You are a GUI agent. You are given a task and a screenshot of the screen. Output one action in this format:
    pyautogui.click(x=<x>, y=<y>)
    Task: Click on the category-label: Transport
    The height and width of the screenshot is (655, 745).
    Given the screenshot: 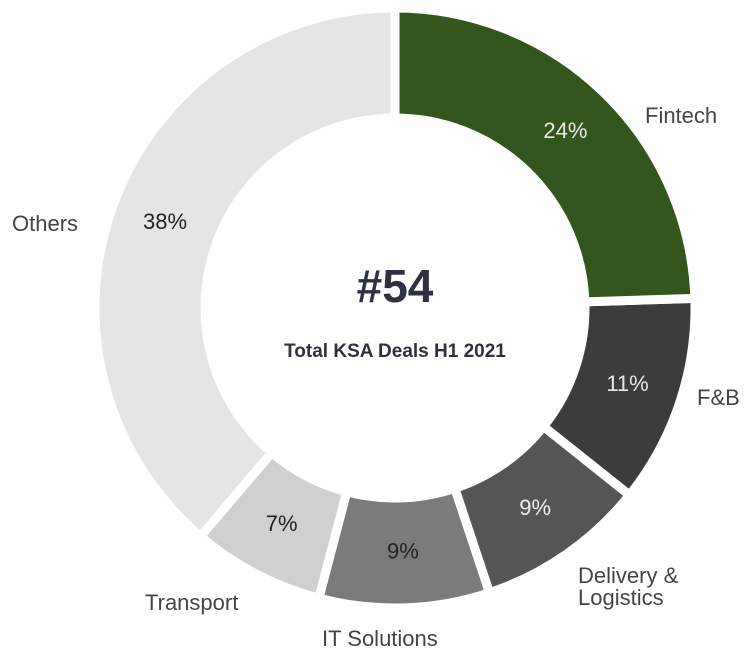 What is the action you would take?
    pyautogui.click(x=192, y=602)
    